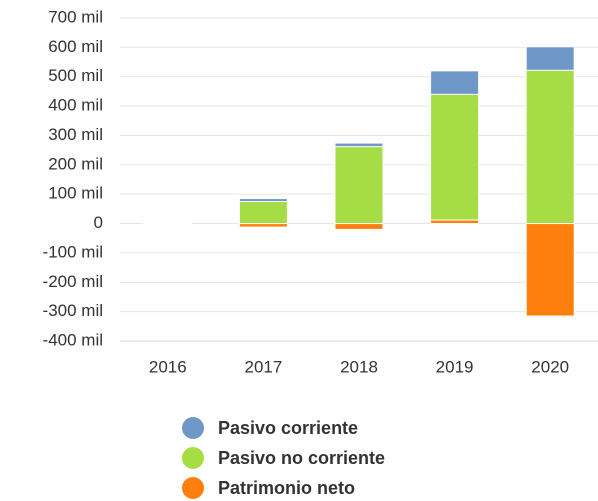  I want to click on y-tick-label: 400 mil, so click(75, 105).